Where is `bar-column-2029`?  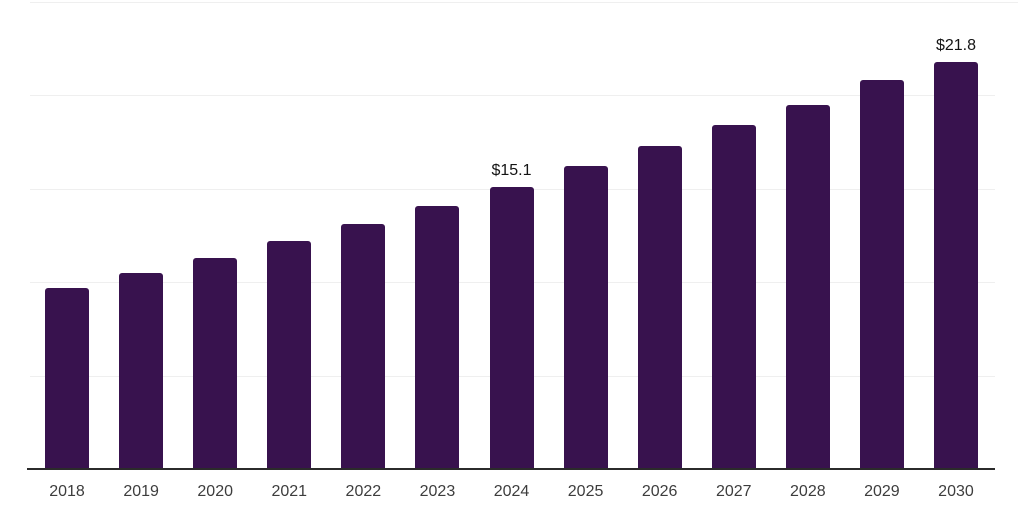
bar-column-2029 is located at coordinates (882, 235).